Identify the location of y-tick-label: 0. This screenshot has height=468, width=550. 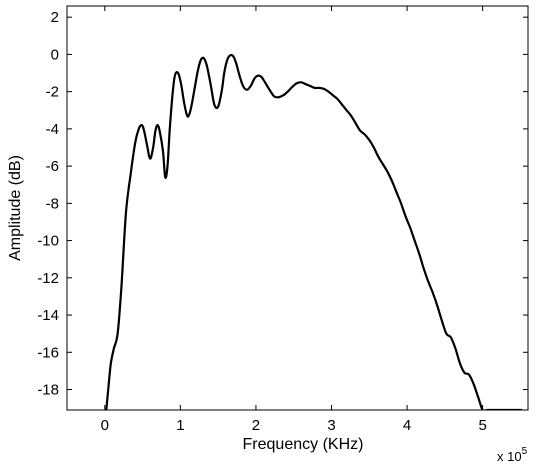
(55, 54).